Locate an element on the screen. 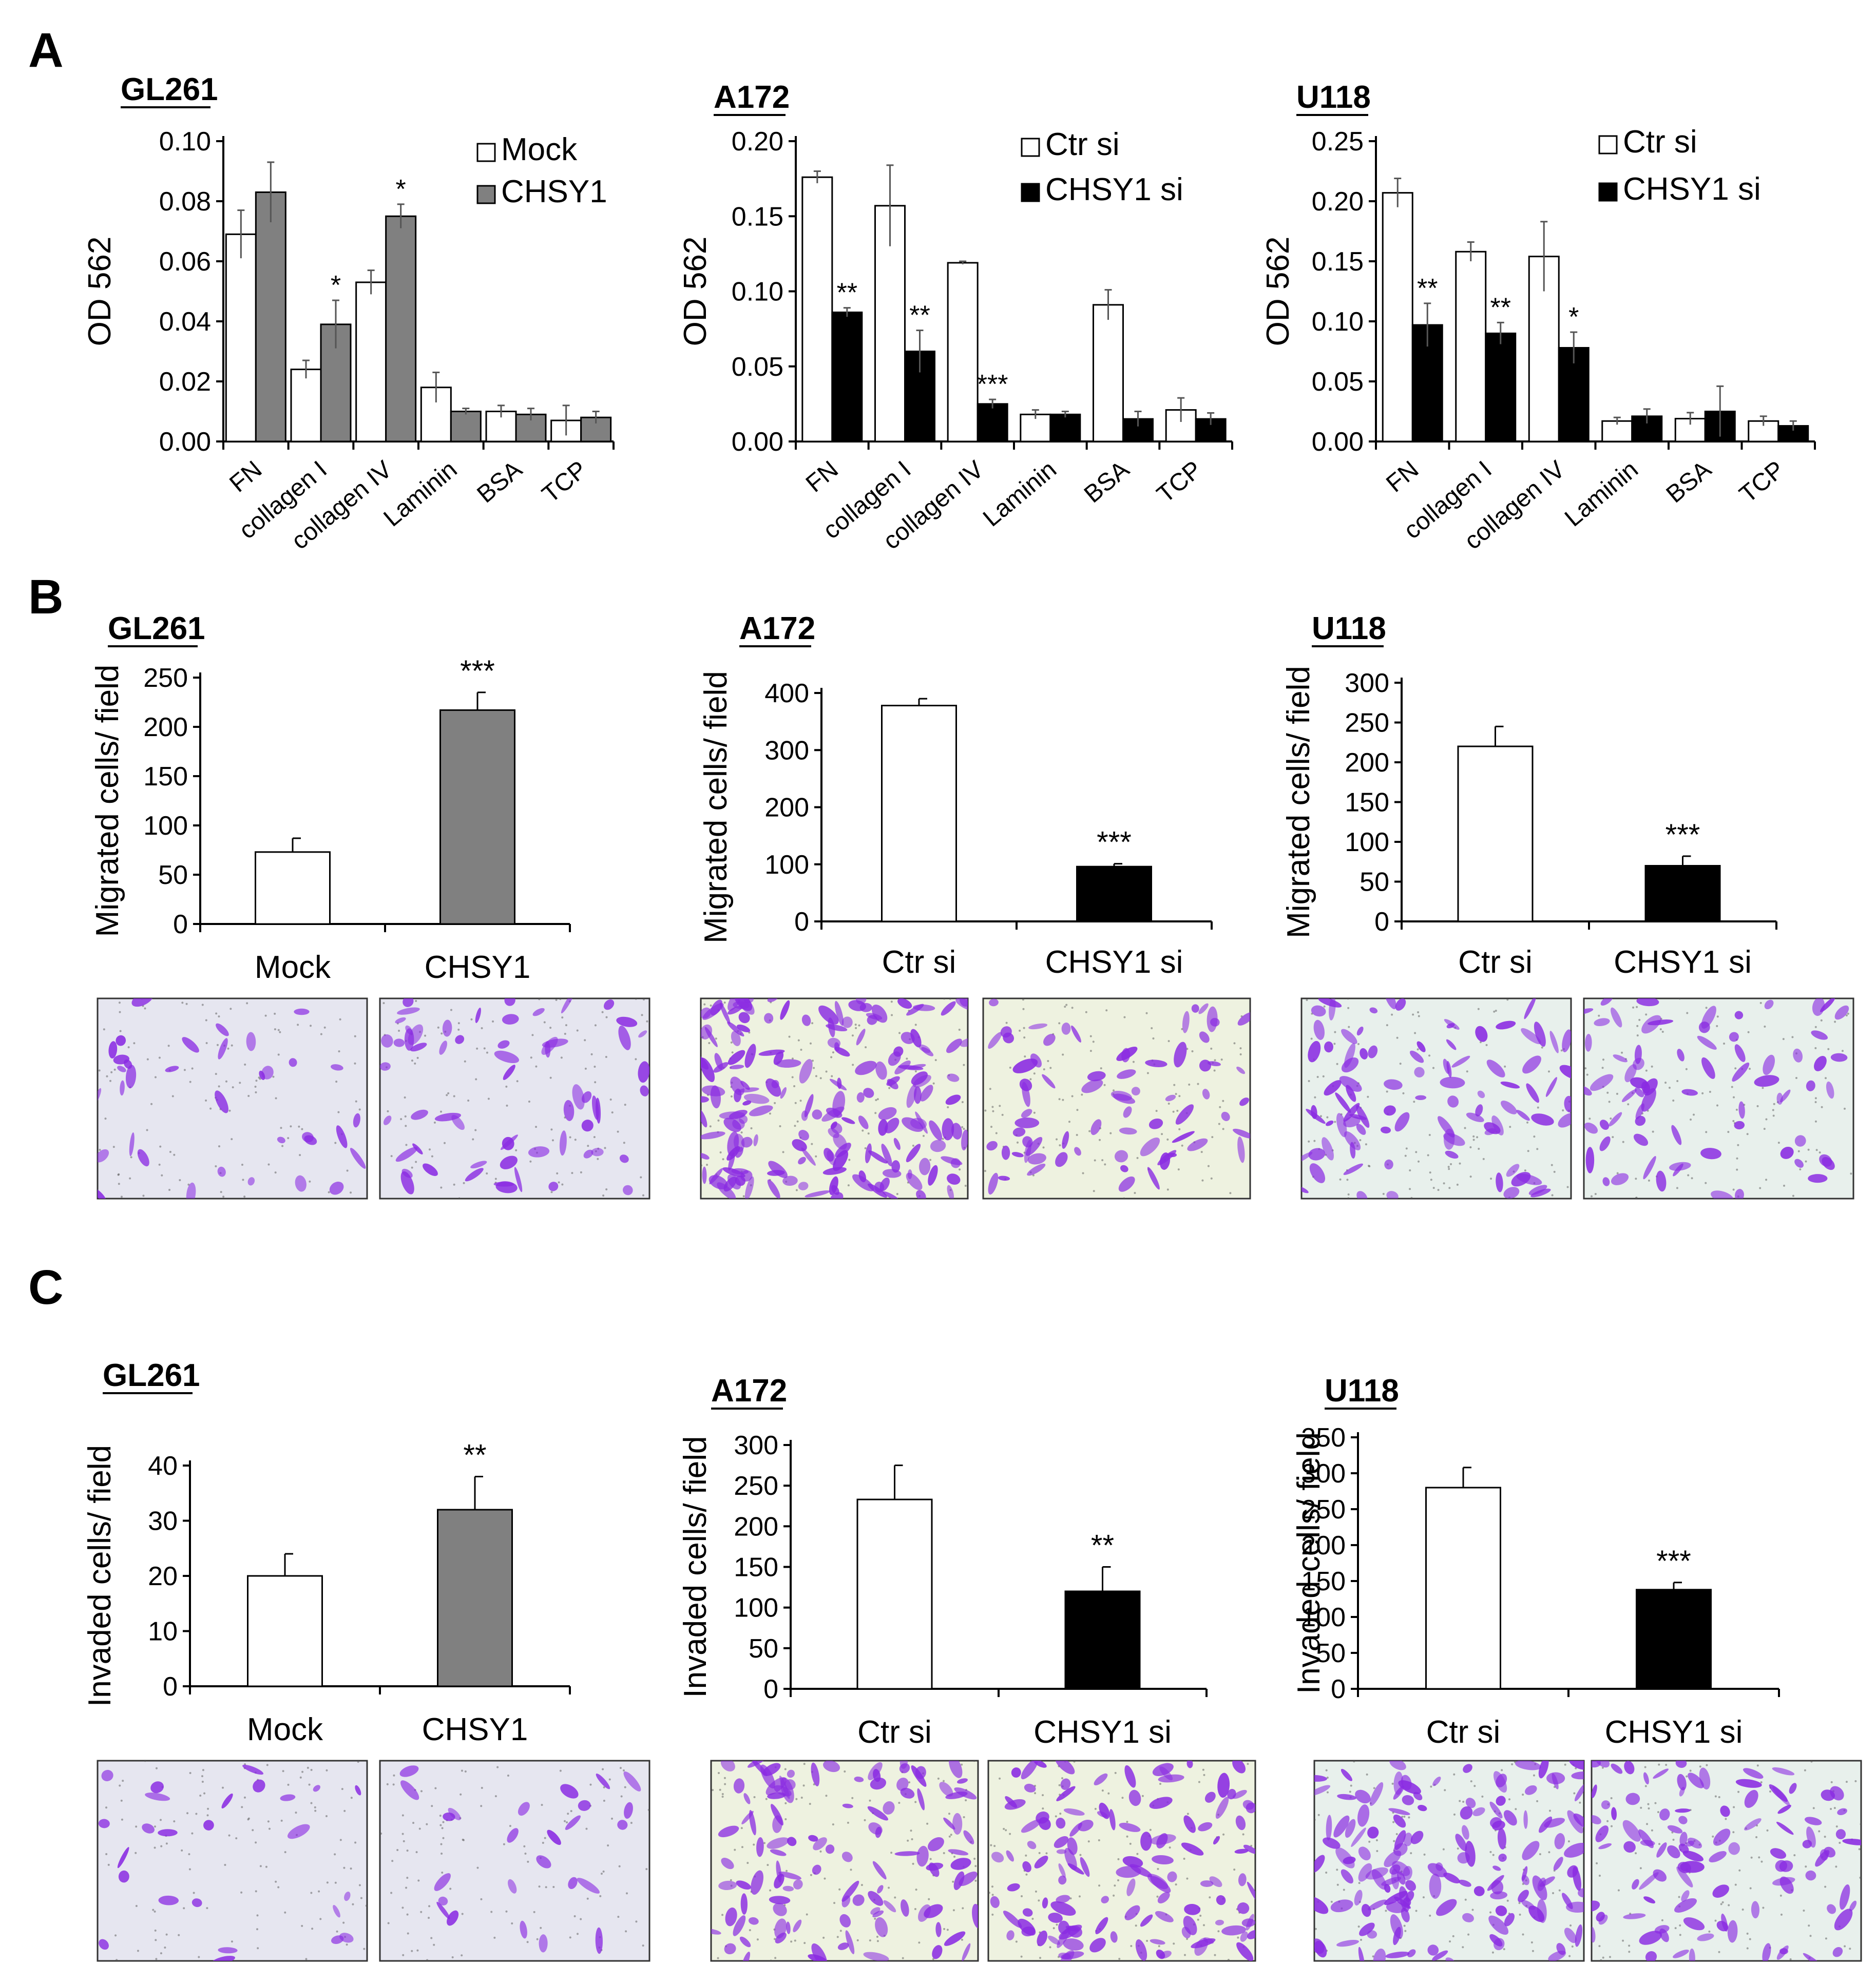 The image size is (1876, 1984). y-tick-label: 350 is located at coordinates (1323, 1438).